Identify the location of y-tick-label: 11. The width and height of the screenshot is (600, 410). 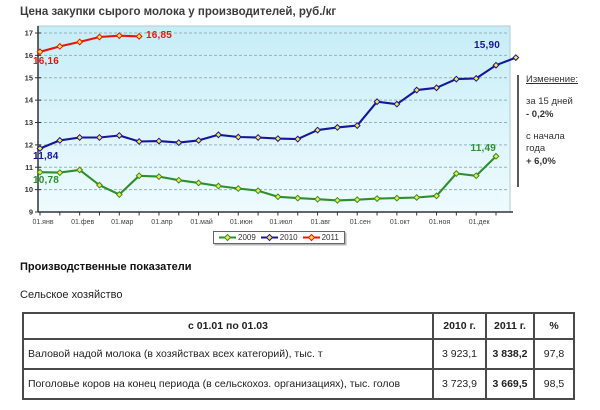
(29, 167).